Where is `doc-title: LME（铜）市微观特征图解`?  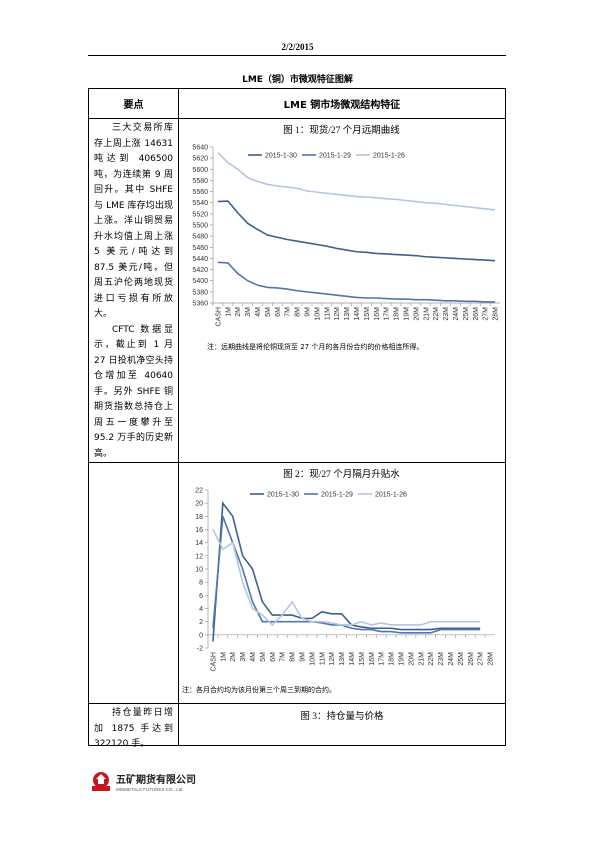
doc-title: LME（铜）市微观特征图解 is located at coordinates (297, 80).